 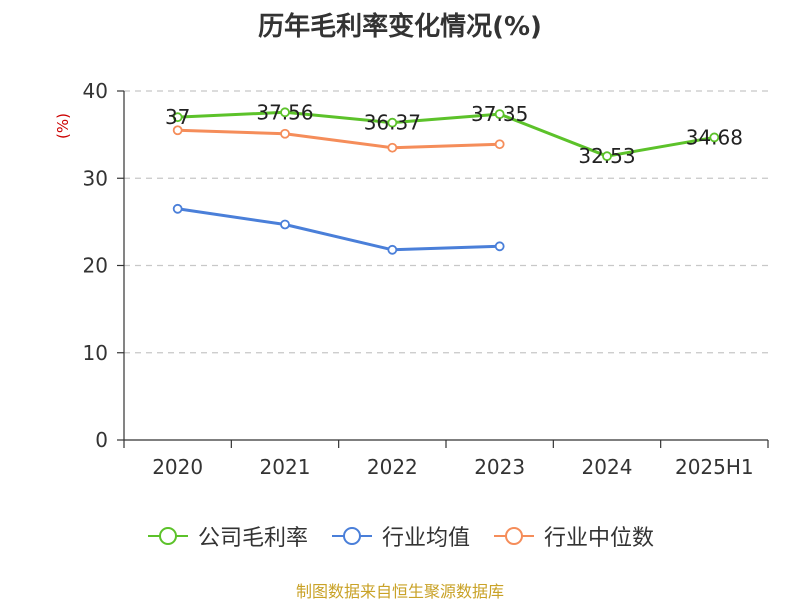 What do you see at coordinates (607, 467) in the screenshot?
I see `x-tick-label: 2024` at bounding box center [607, 467].